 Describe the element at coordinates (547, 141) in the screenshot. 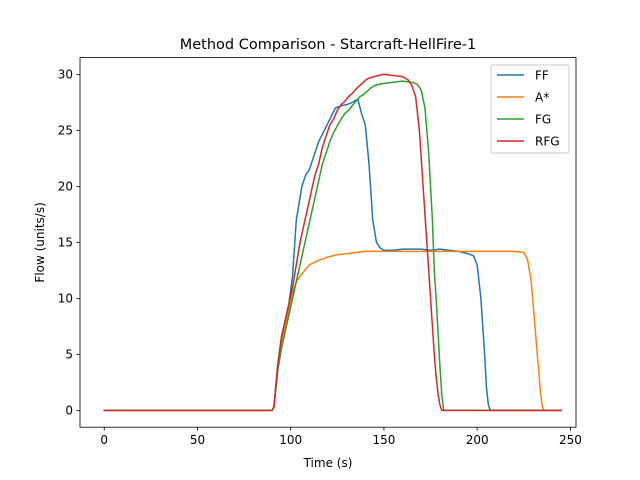

I see `legend-label: RFG` at that location.